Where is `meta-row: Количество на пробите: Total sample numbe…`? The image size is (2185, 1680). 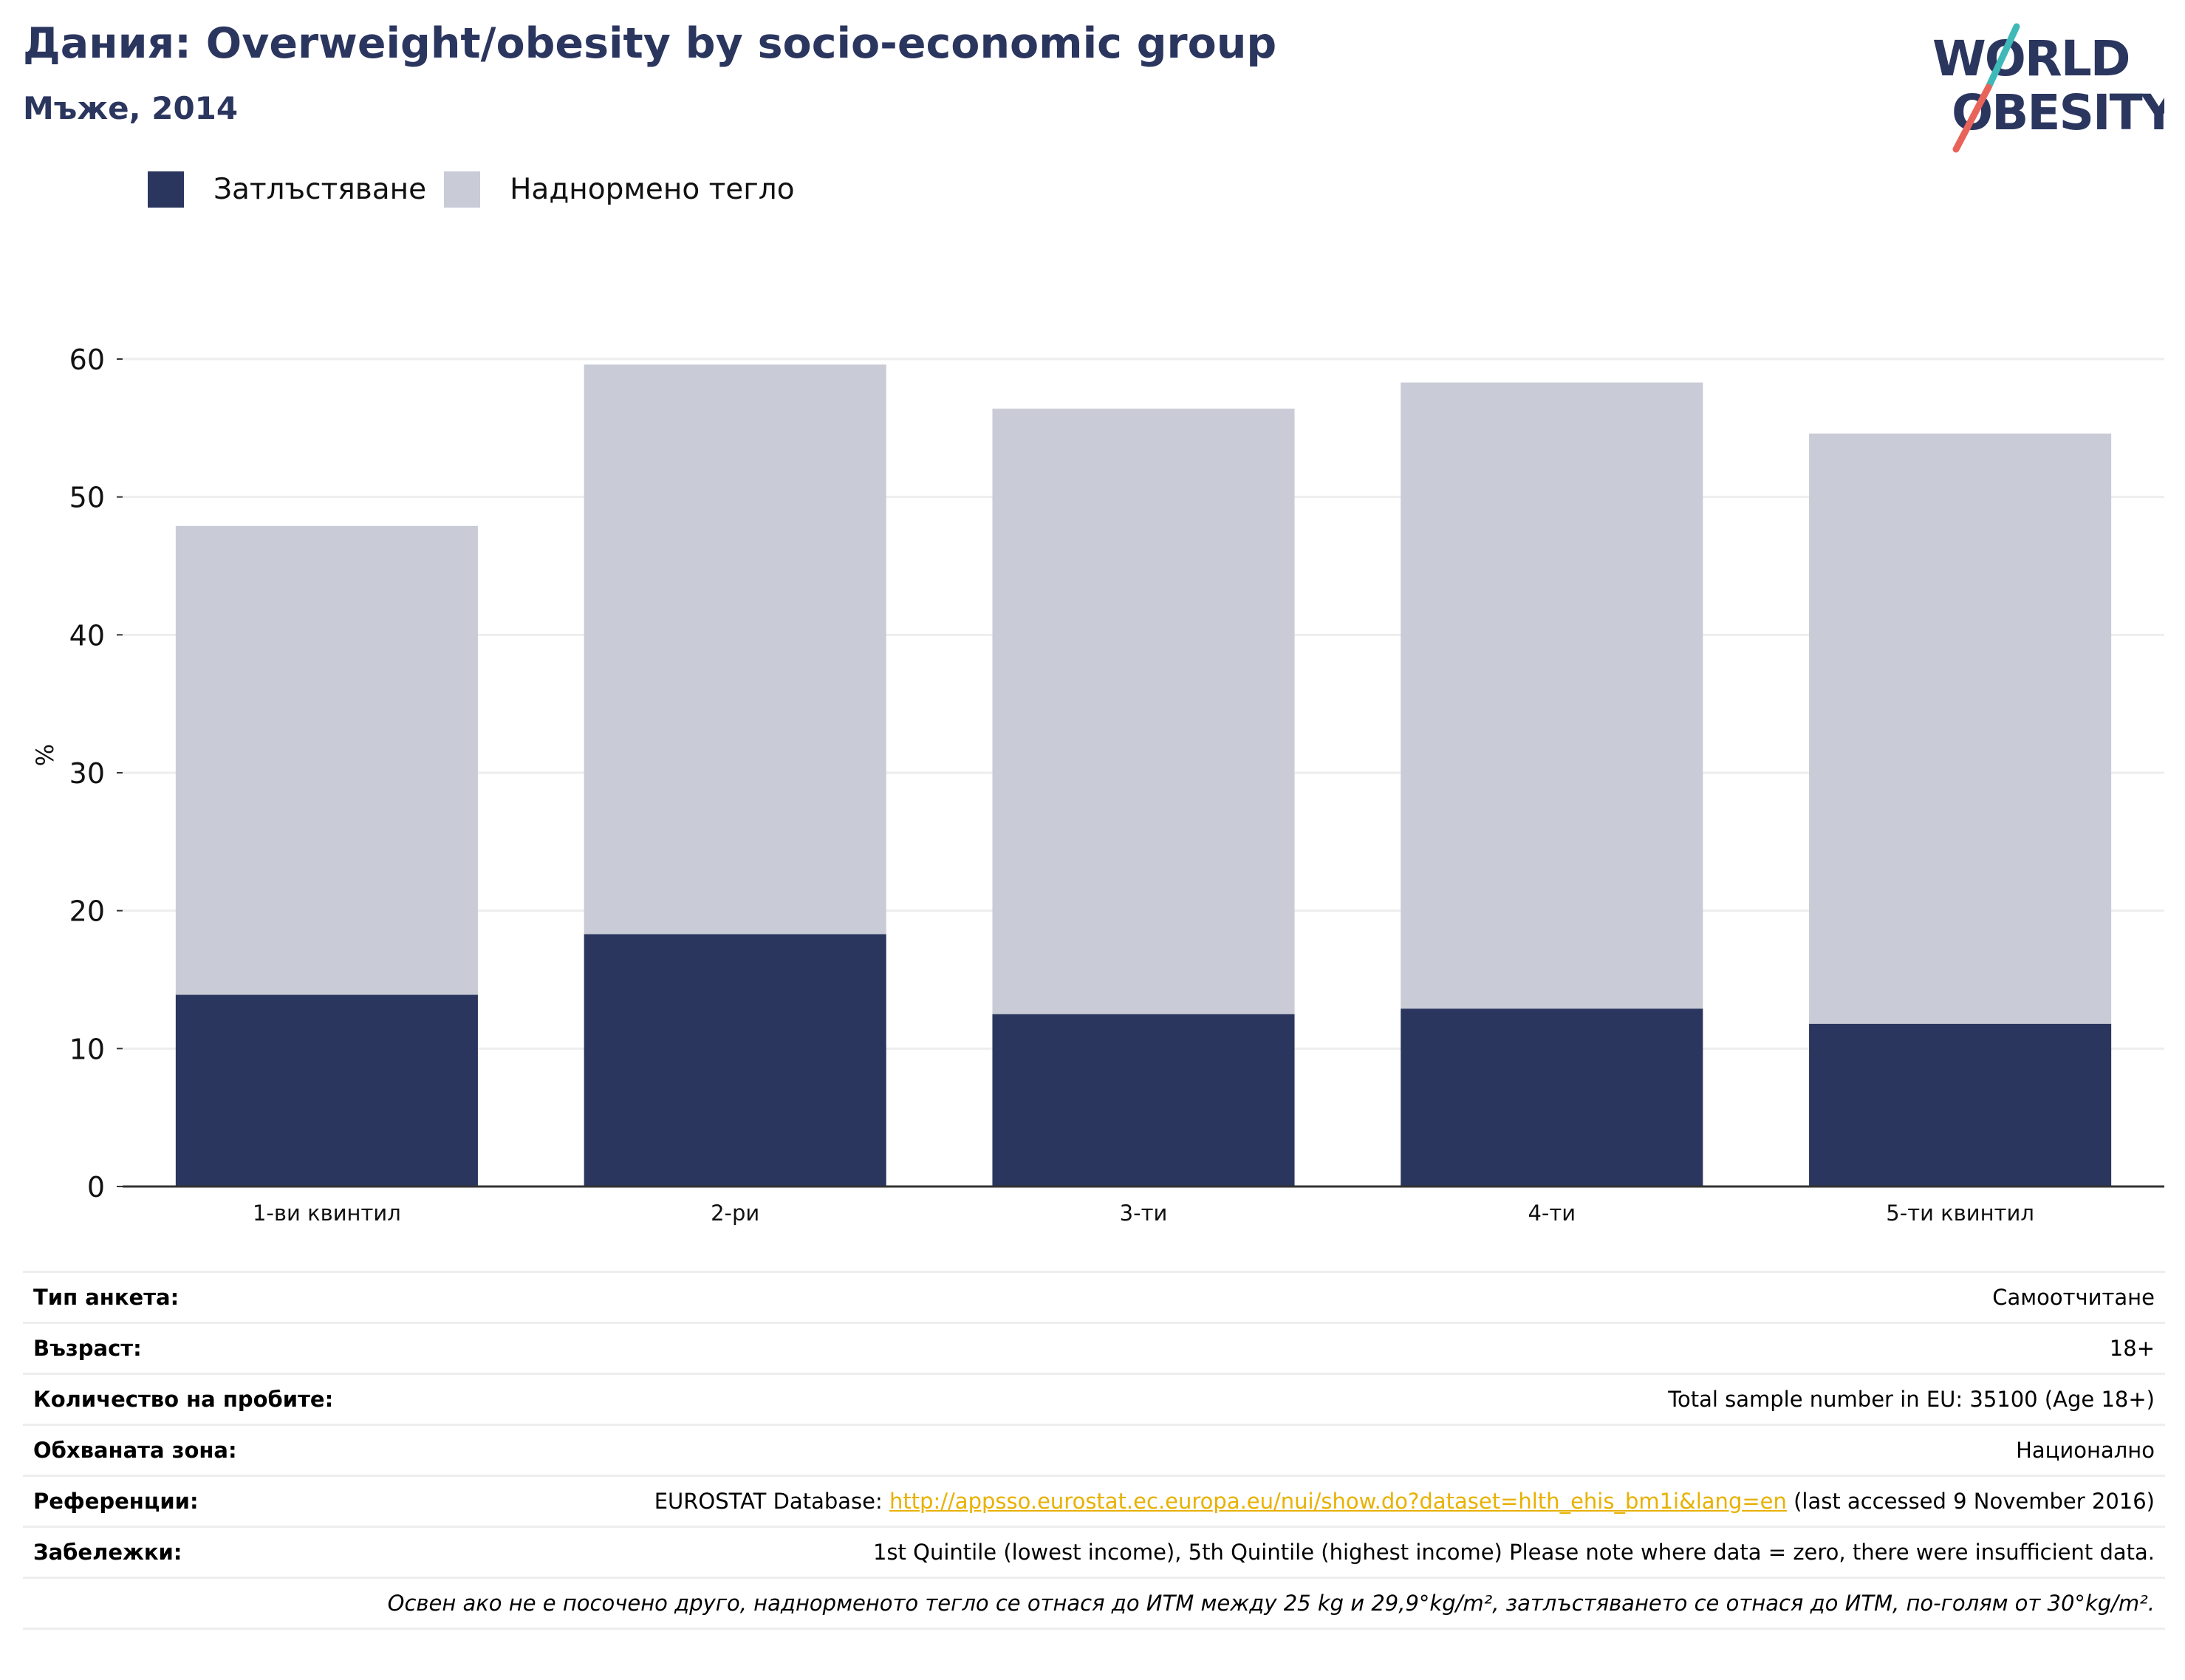 meta-row: Количество на пробите: Total sample numbe… is located at coordinates (1094, 1399).